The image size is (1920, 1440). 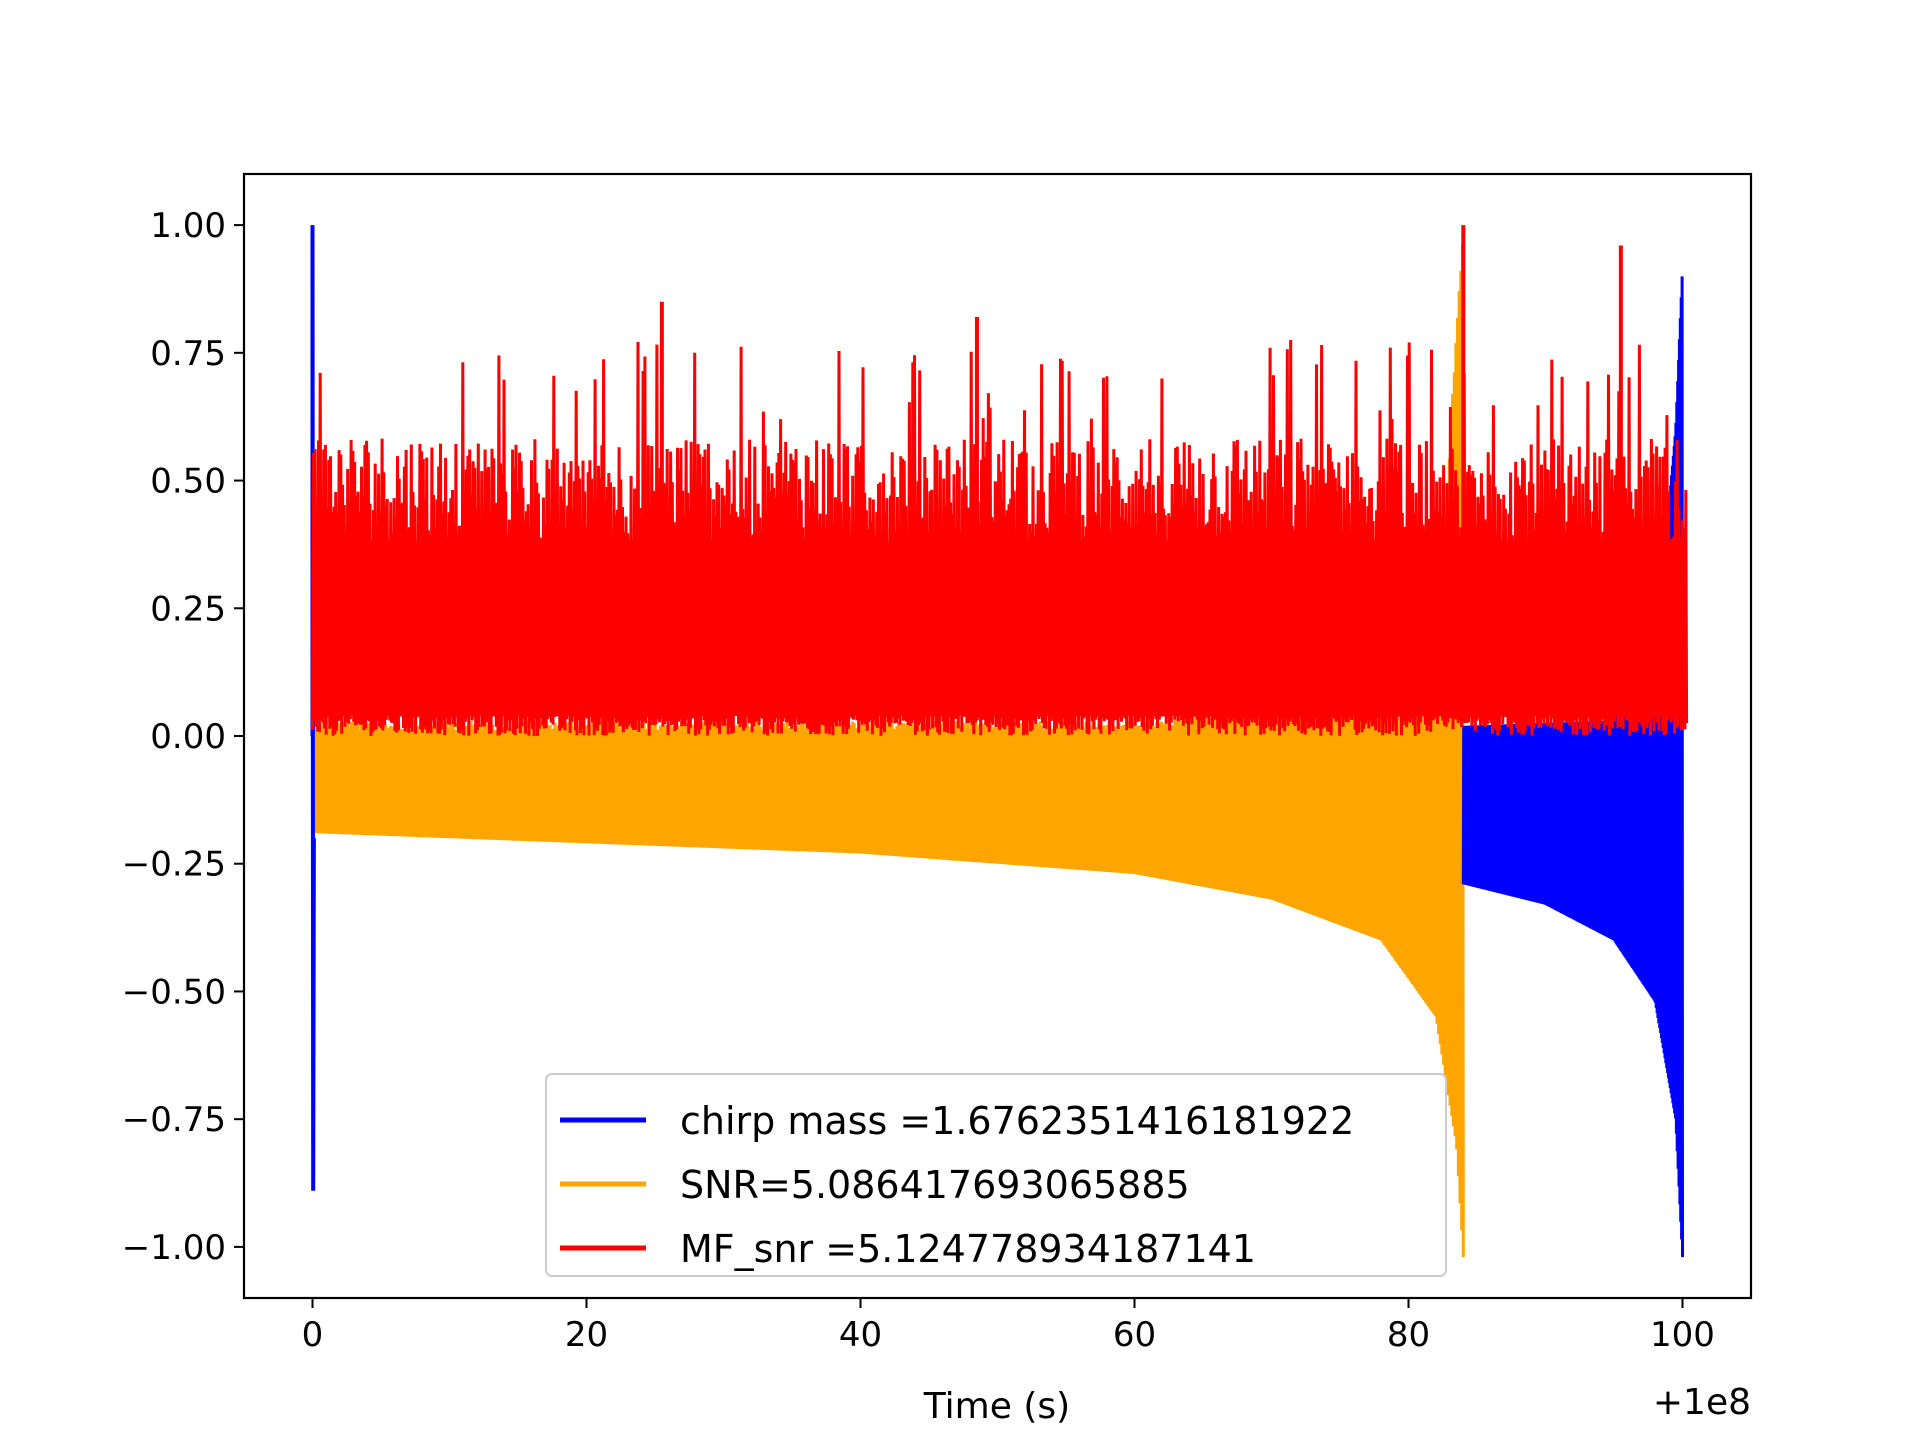 What do you see at coordinates (188, 737) in the screenshot?
I see `y-tick-label: 0.00` at bounding box center [188, 737].